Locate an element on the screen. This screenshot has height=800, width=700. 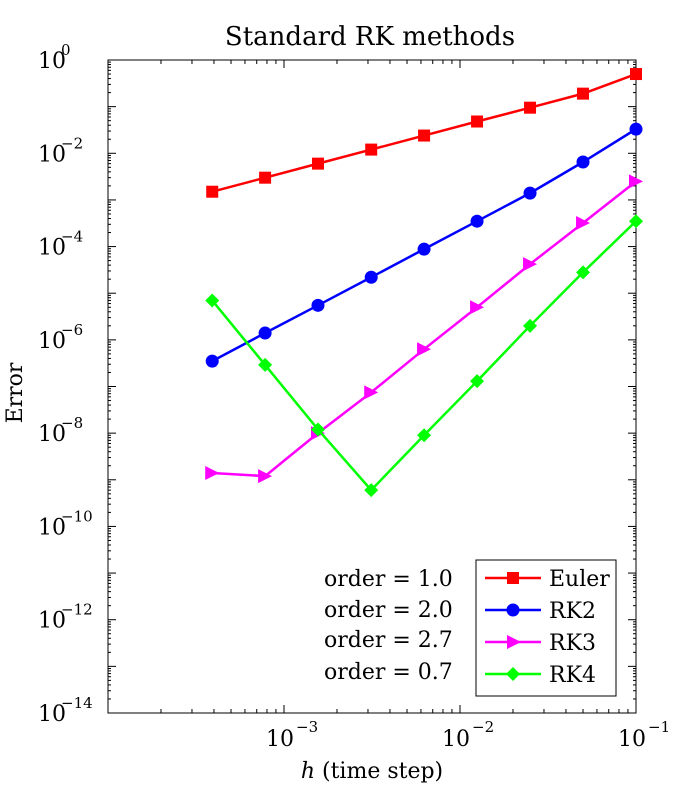
legend-entry-euler: Euler is located at coordinates (547, 579).